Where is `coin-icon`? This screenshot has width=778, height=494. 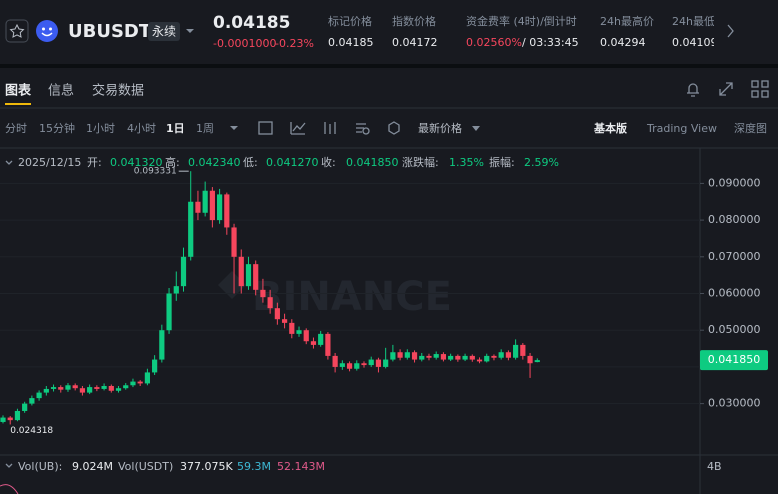
coin-icon is located at coordinates (47, 31).